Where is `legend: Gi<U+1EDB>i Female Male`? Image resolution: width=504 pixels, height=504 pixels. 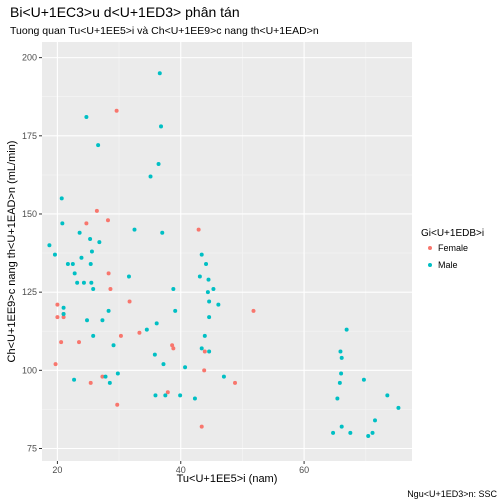 legend: Gi<U+1EDB>i Female Male is located at coordinates (452, 249).